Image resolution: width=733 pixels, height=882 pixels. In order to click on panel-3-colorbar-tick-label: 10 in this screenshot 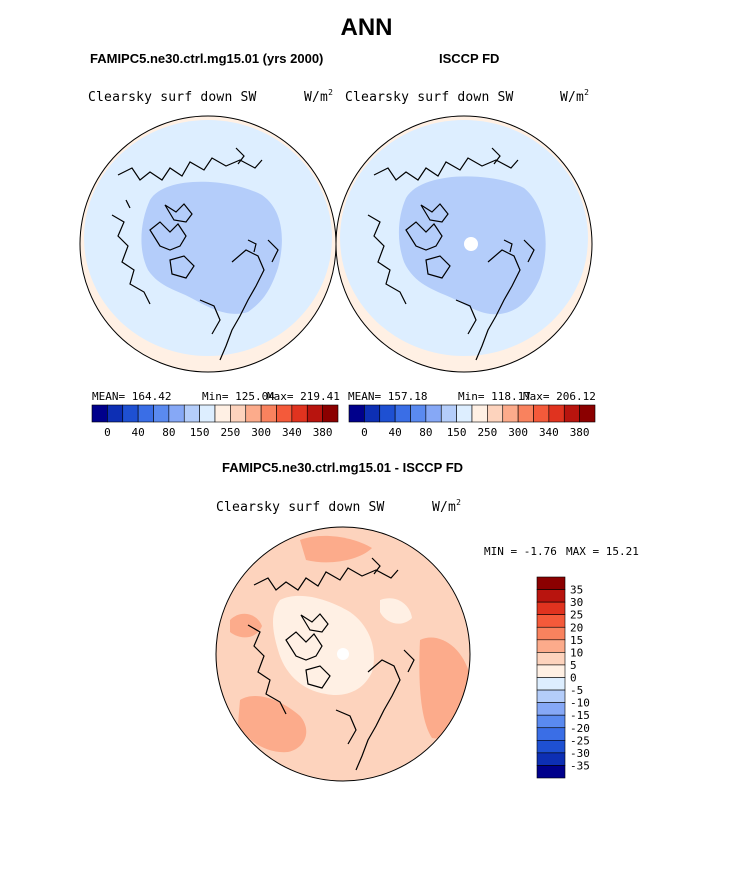, I will do `click(576, 652)`.